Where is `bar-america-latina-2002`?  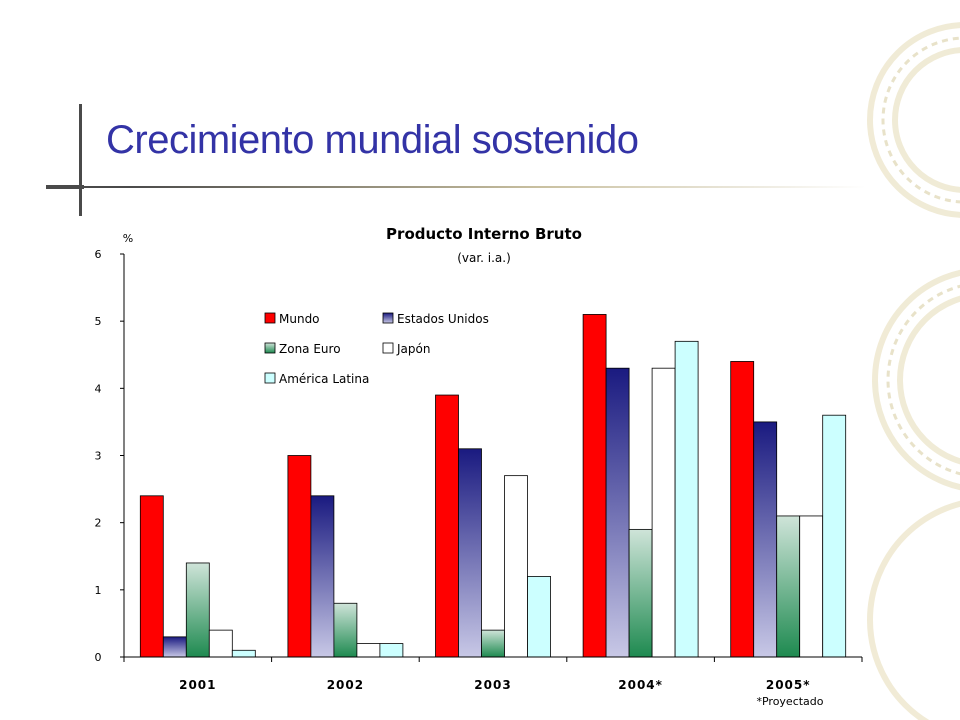 bar-america-latina-2002 is located at coordinates (391, 650).